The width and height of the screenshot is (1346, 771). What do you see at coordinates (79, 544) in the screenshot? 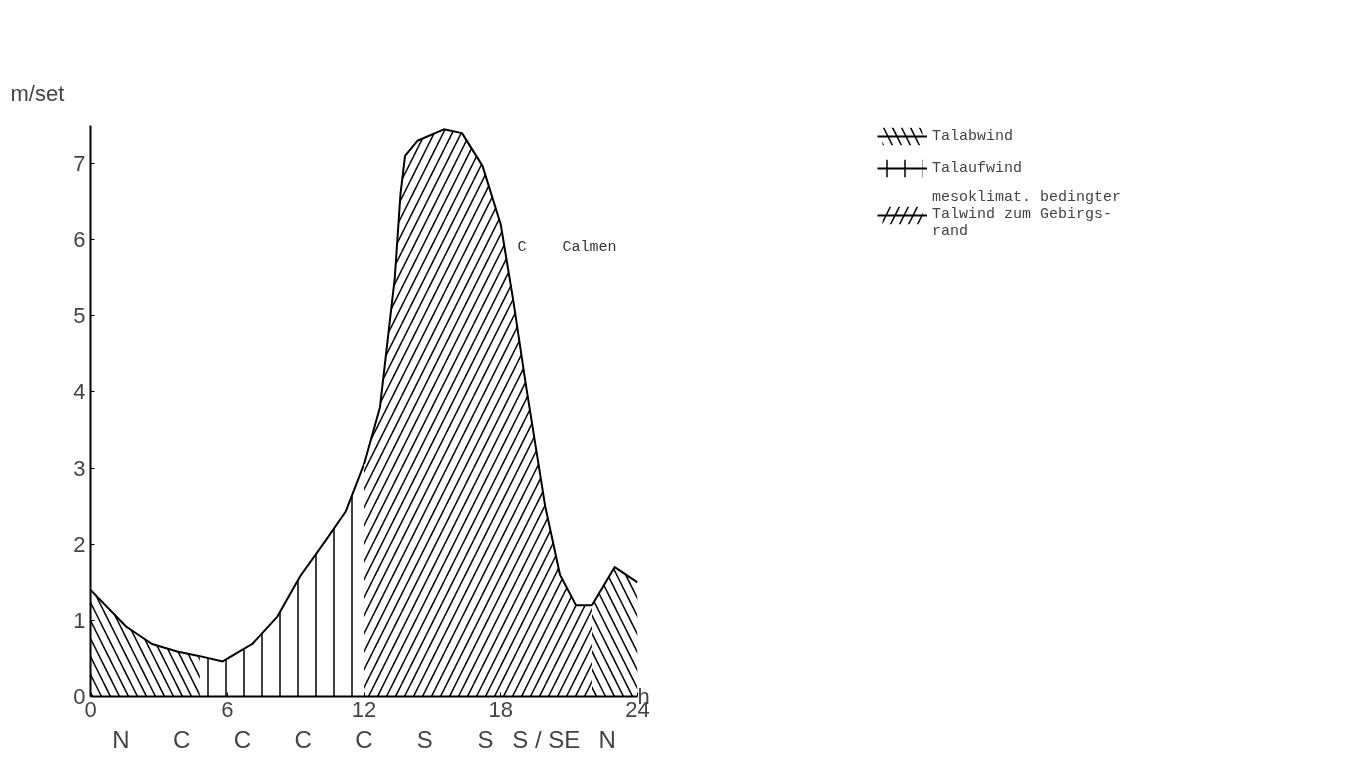
I see `y-tick-label: 2` at bounding box center [79, 544].